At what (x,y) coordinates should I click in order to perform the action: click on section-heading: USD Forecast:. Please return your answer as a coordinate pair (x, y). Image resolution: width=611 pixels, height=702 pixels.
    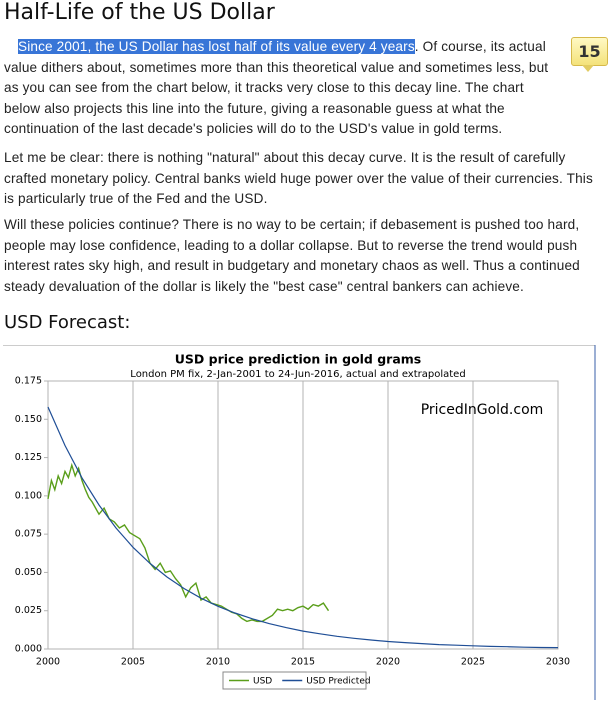
    Looking at the image, I should click on (67, 322).